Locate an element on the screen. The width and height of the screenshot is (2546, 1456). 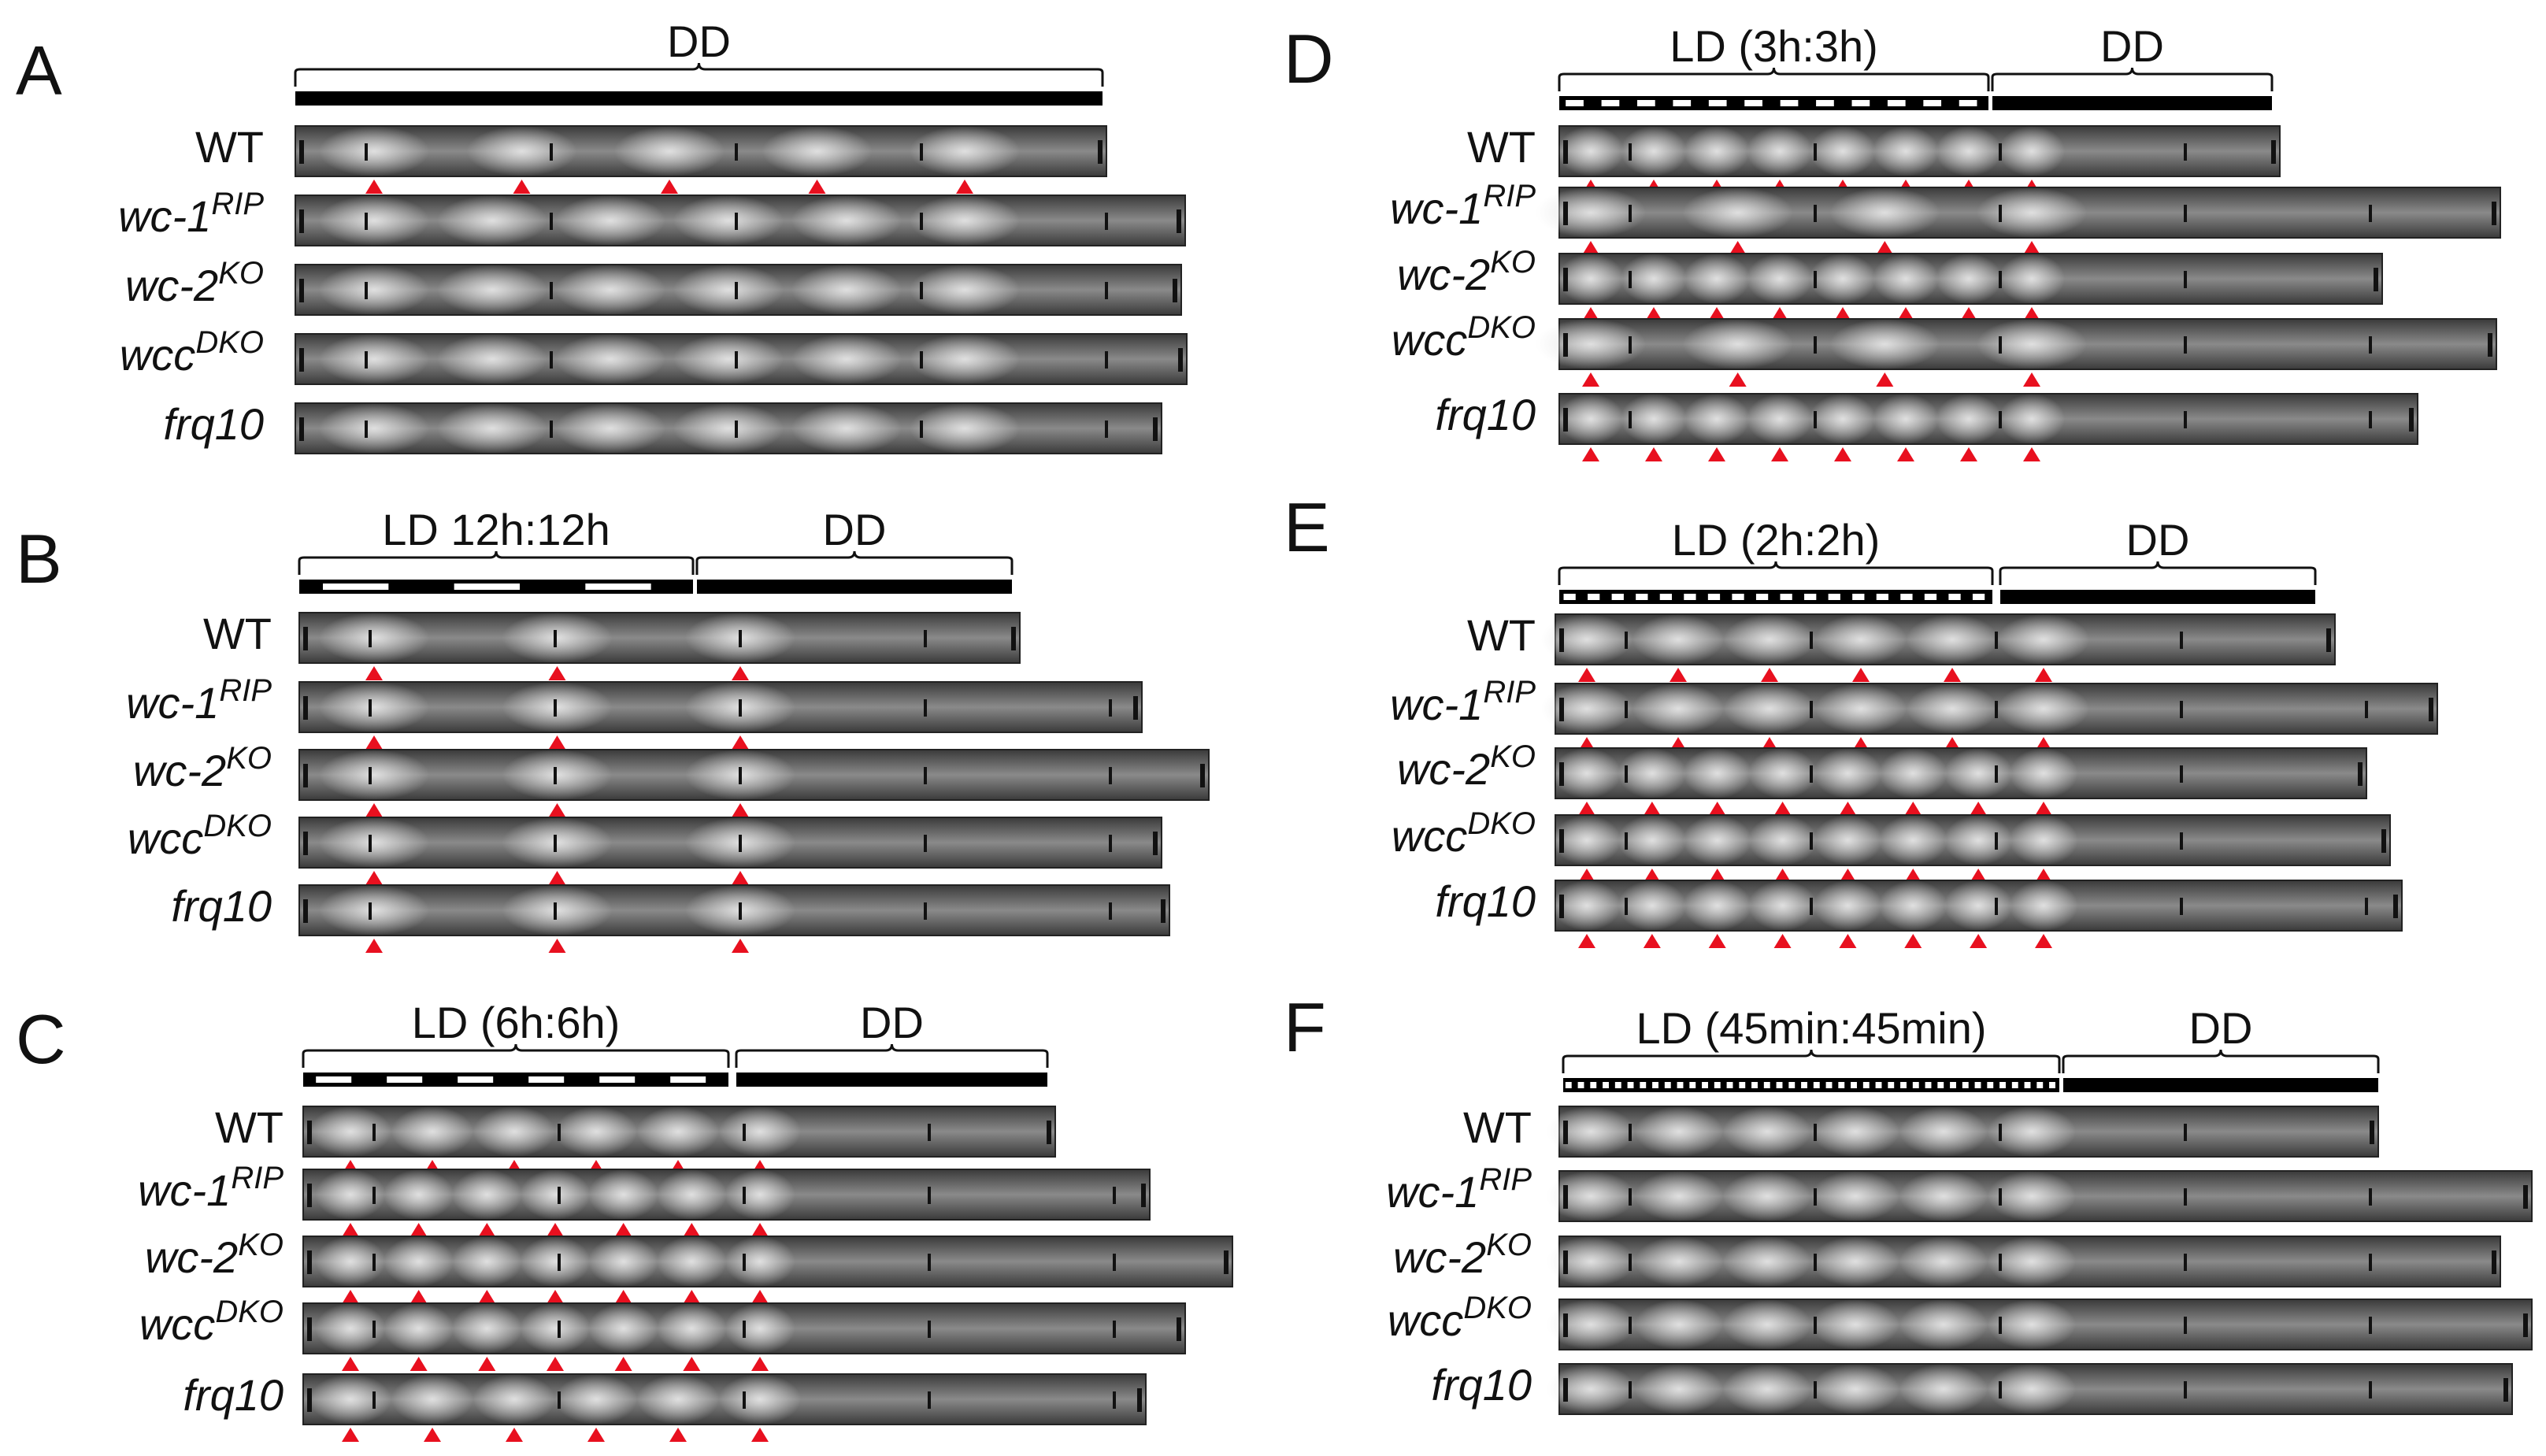
race-tube-wc-2: wc-2KO is located at coordinates (671, 779).